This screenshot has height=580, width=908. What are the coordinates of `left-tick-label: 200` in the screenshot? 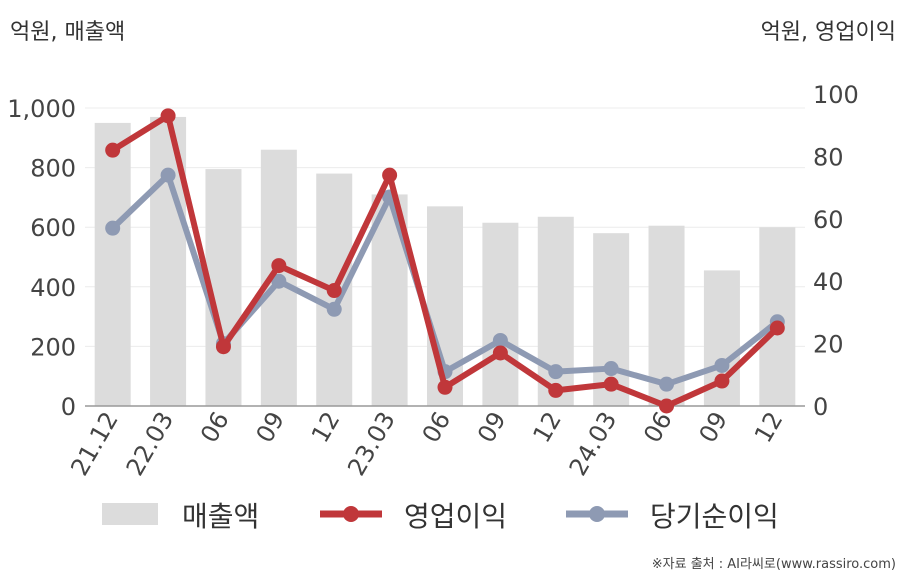 It's located at (53, 347).